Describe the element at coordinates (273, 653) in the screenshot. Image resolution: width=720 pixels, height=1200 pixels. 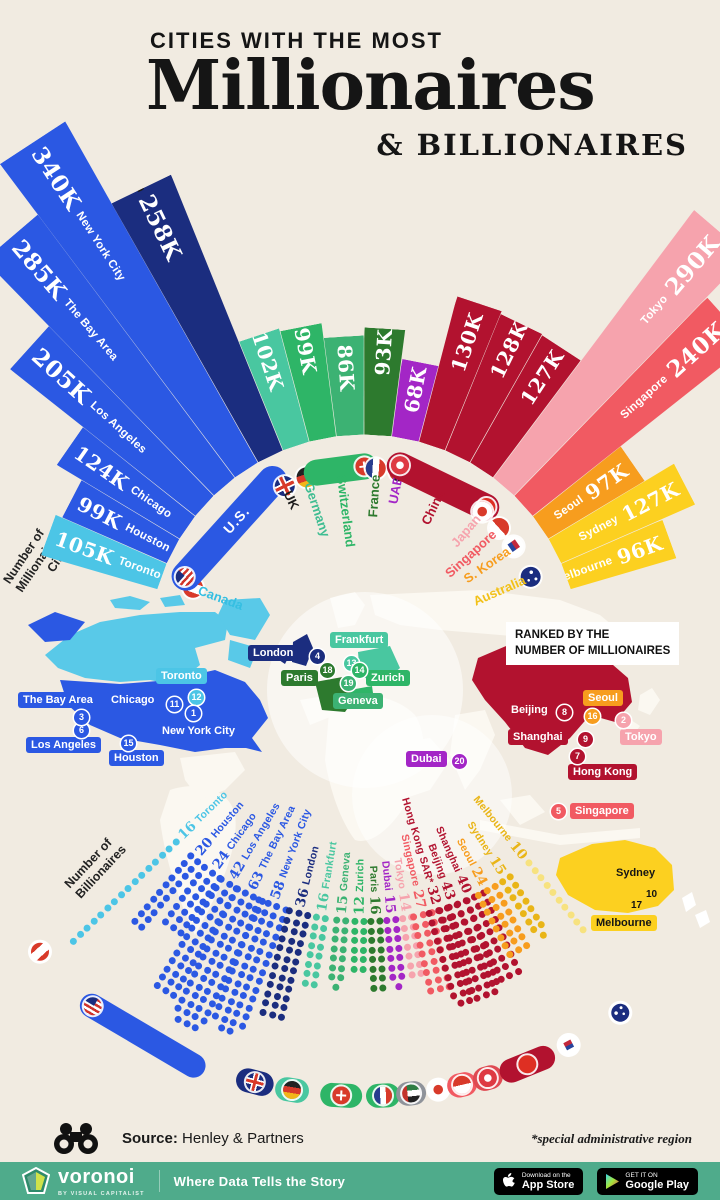
I see `map-city-label-london: London` at that location.